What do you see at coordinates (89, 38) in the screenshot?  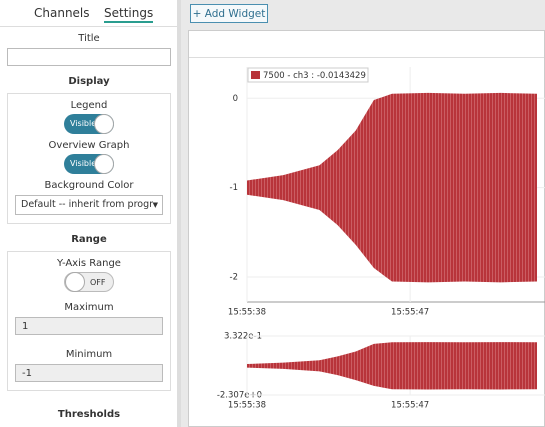 I see `label: Title` at bounding box center [89, 38].